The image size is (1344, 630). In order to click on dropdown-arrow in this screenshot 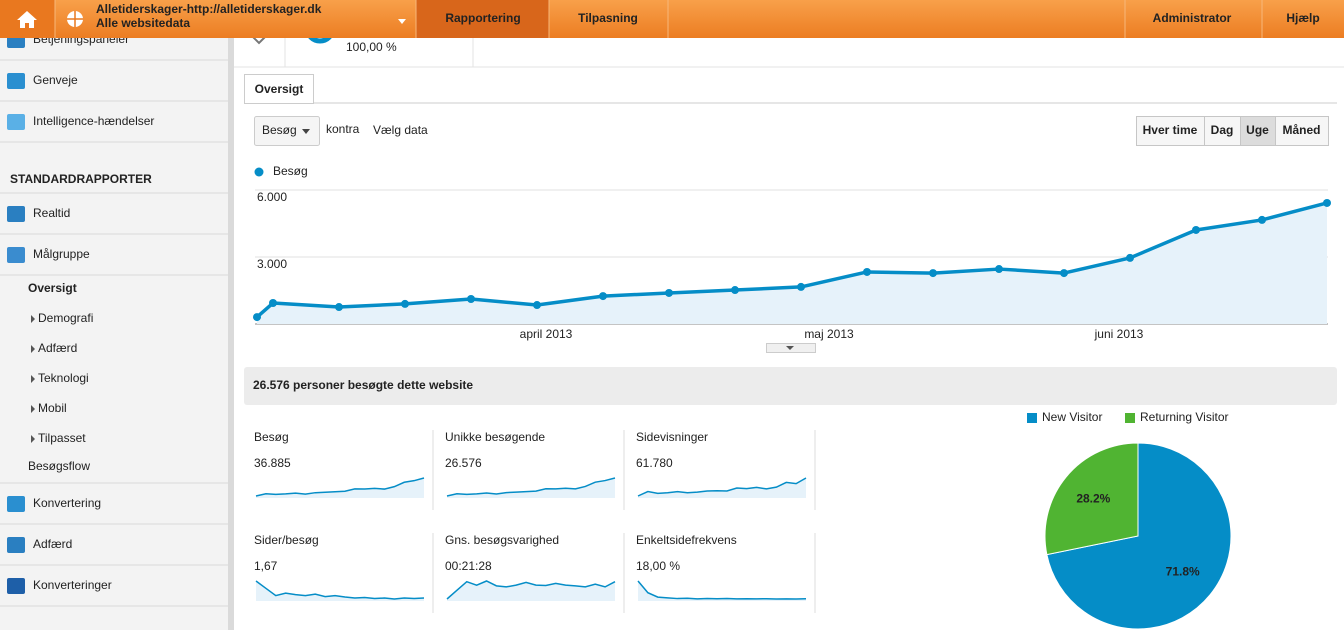, I will do `click(306, 131)`.